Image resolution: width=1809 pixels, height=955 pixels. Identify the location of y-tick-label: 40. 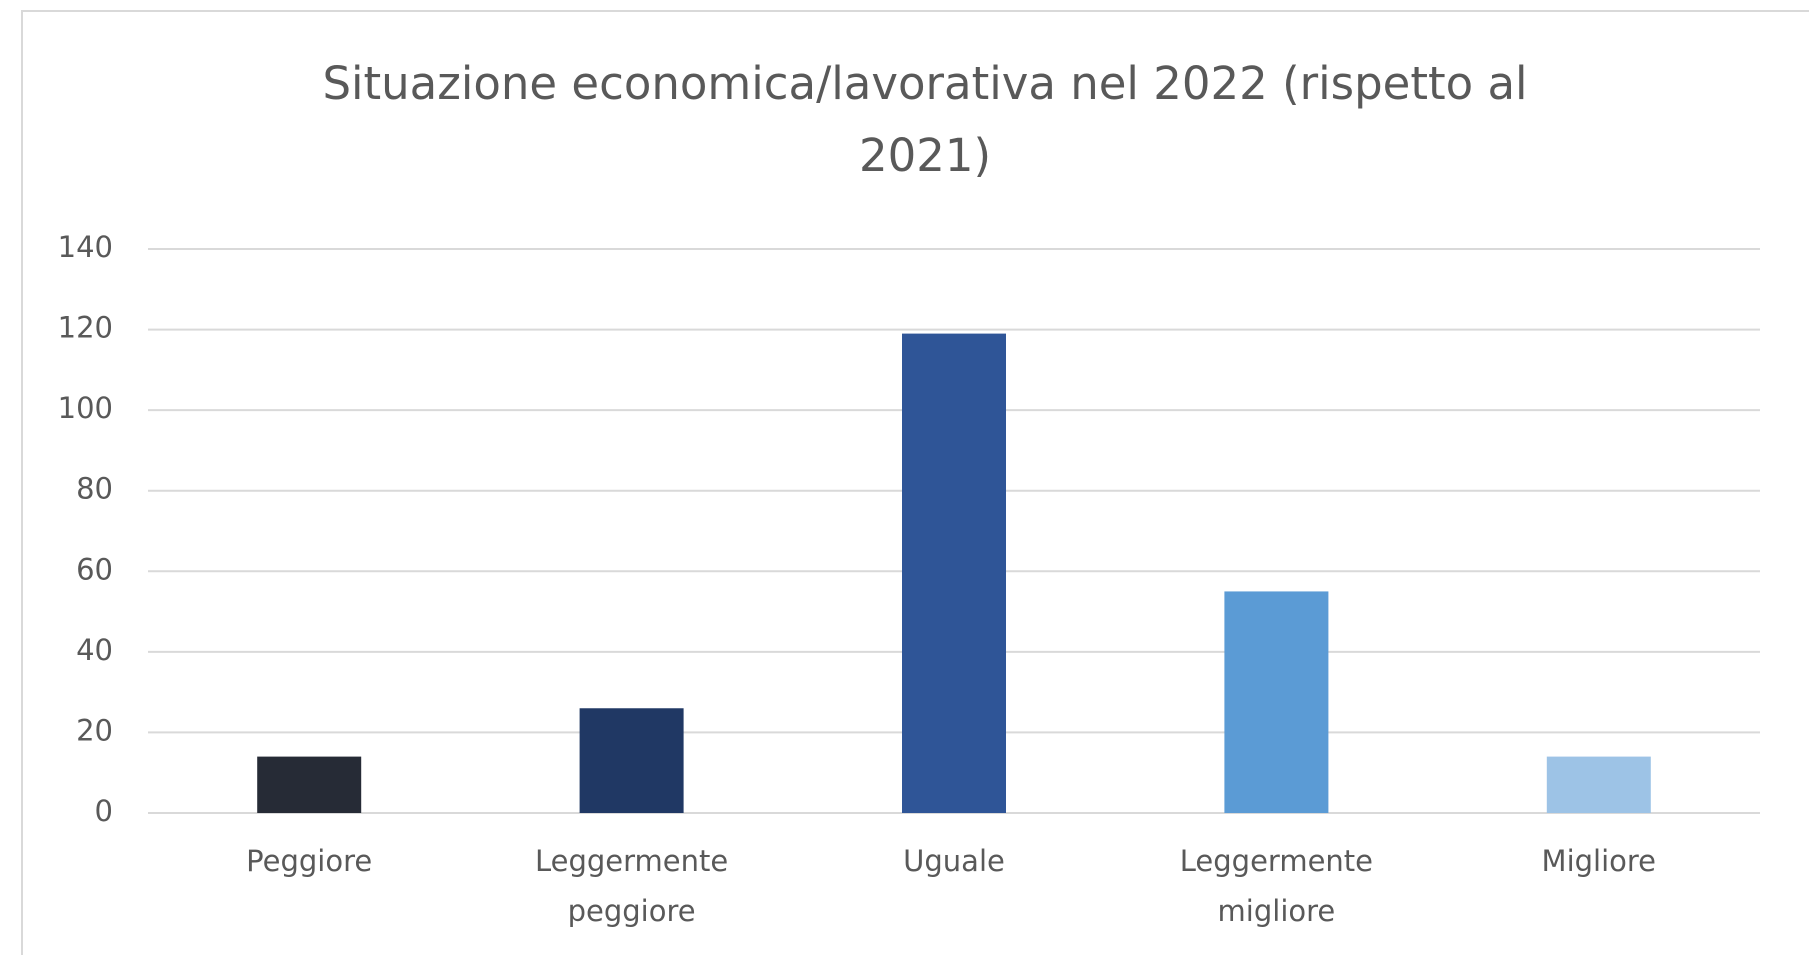
(94, 650).